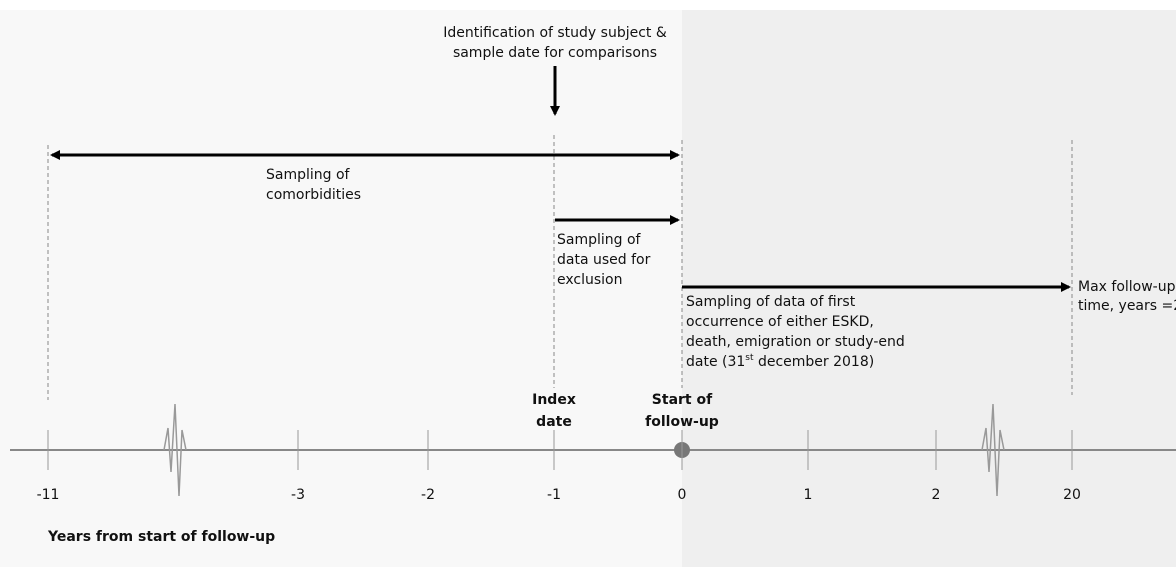  What do you see at coordinates (308, 175) in the screenshot?
I see `comorbidity-label: Sampling of` at bounding box center [308, 175].